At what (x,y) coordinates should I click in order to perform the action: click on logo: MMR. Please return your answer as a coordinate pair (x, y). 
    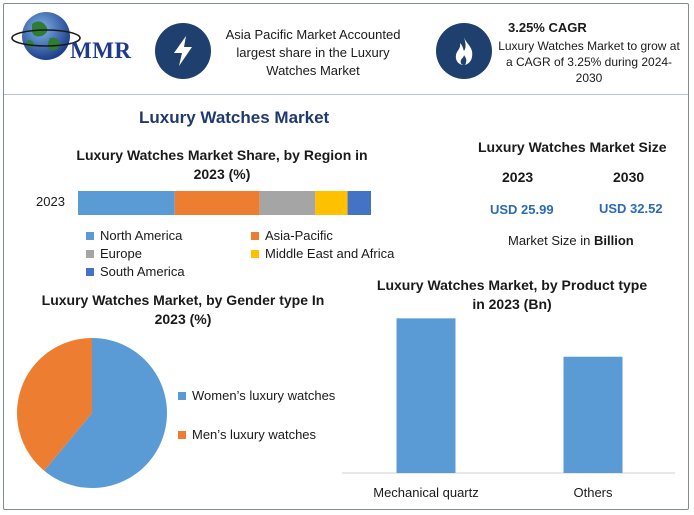
    Looking at the image, I should click on (75, 39).